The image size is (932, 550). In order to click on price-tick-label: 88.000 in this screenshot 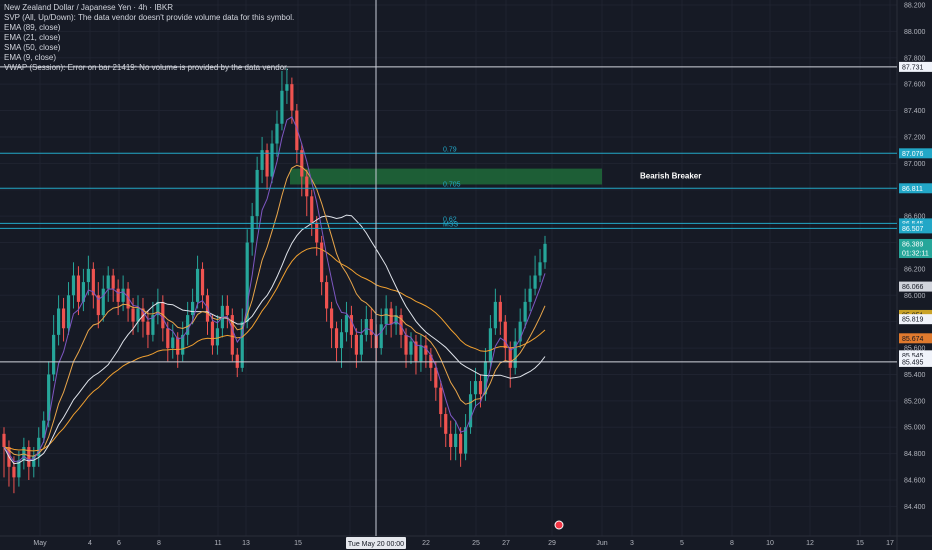, I will do `click(915, 32)`.